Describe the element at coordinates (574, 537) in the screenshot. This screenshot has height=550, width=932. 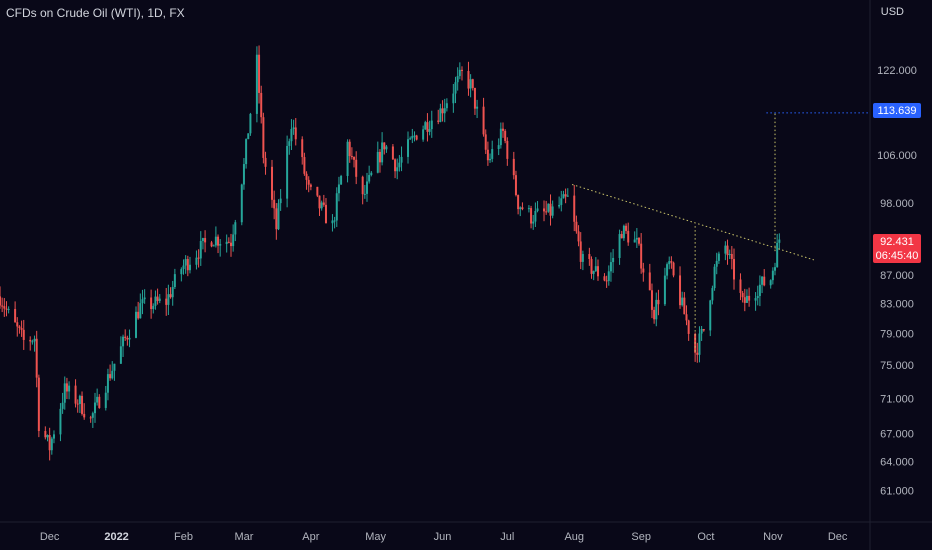
I see `x-tick-label: Aug` at that location.